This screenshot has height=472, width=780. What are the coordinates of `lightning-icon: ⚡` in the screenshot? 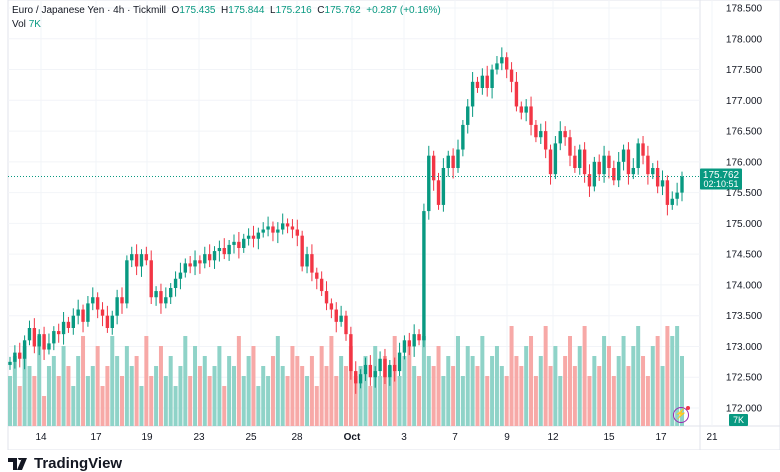 It's located at (681, 414).